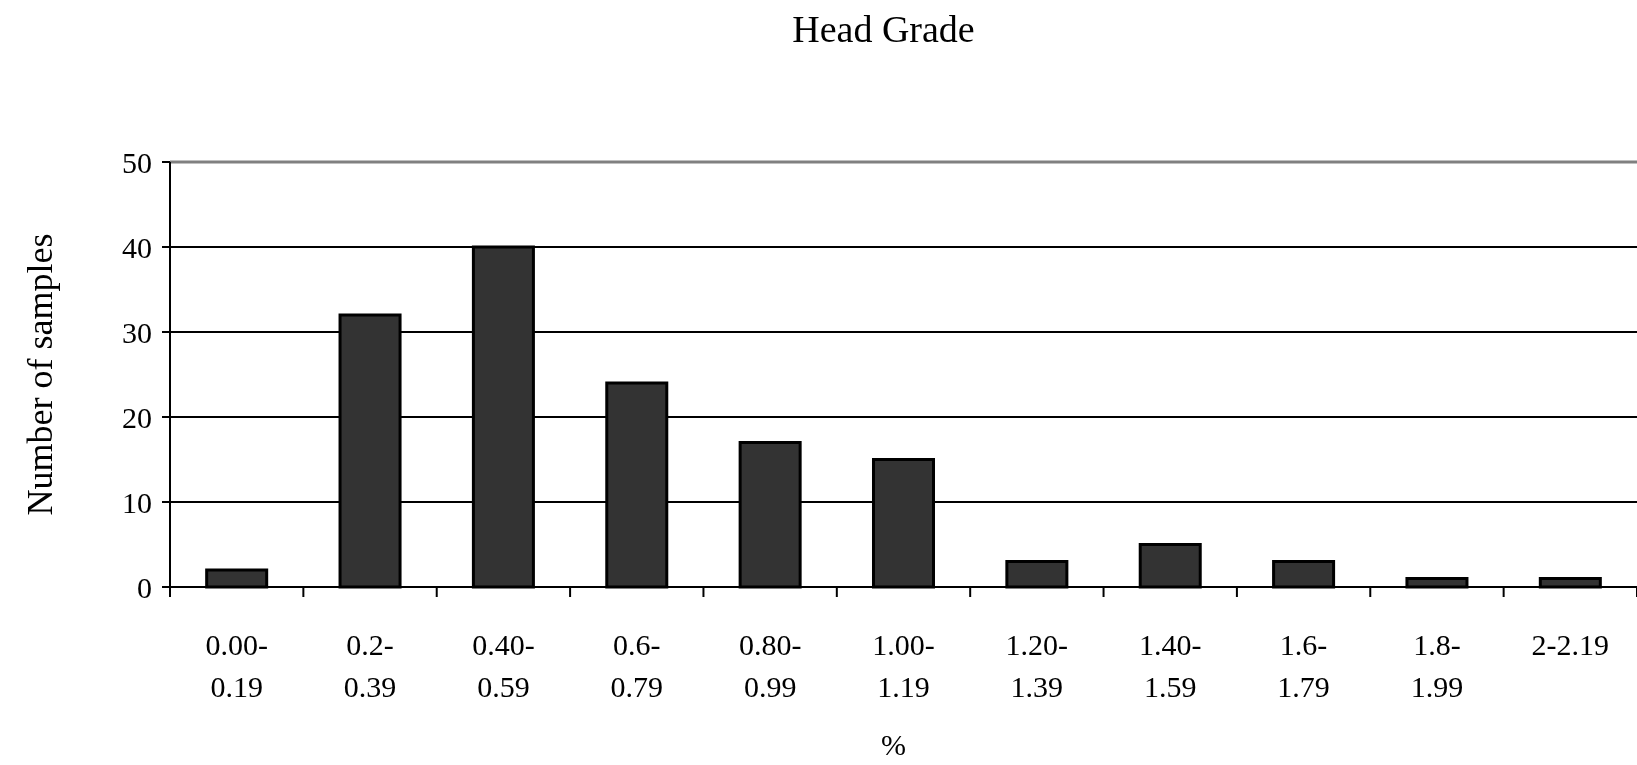  What do you see at coordinates (883, 29) in the screenshot?
I see `chart-title: Head Grade` at bounding box center [883, 29].